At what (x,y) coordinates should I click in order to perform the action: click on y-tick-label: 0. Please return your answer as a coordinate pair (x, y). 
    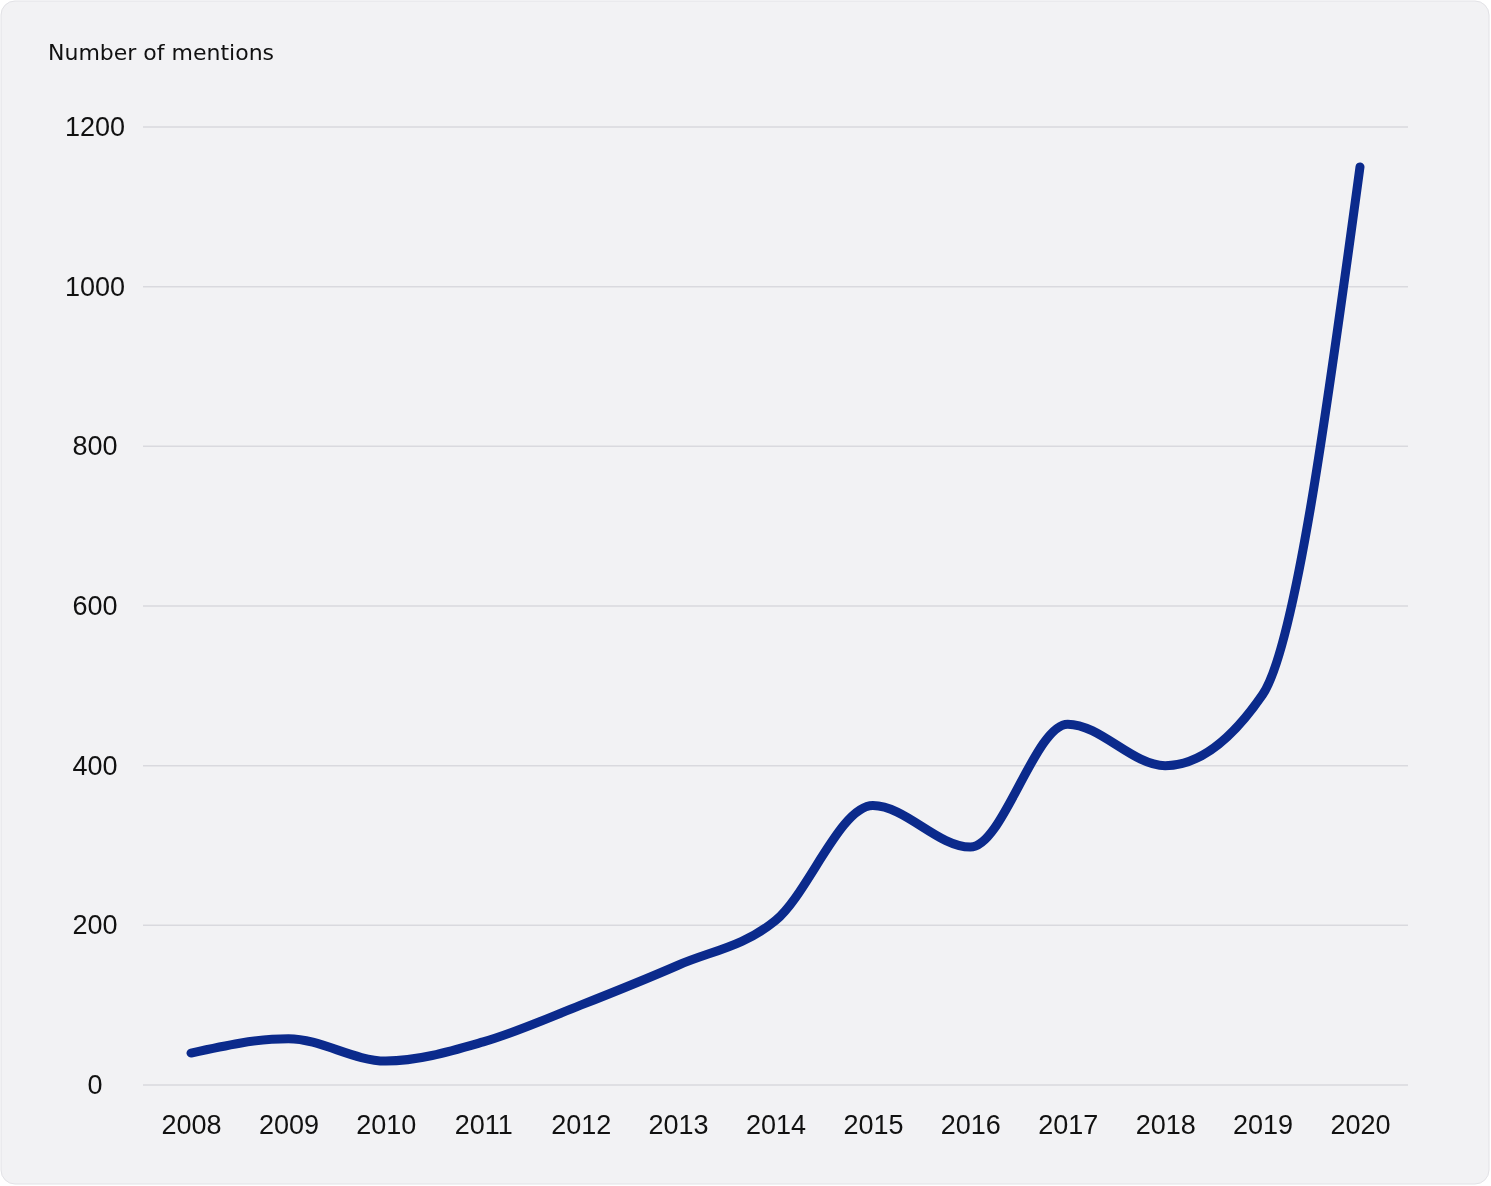
    Looking at the image, I should click on (95, 1085).